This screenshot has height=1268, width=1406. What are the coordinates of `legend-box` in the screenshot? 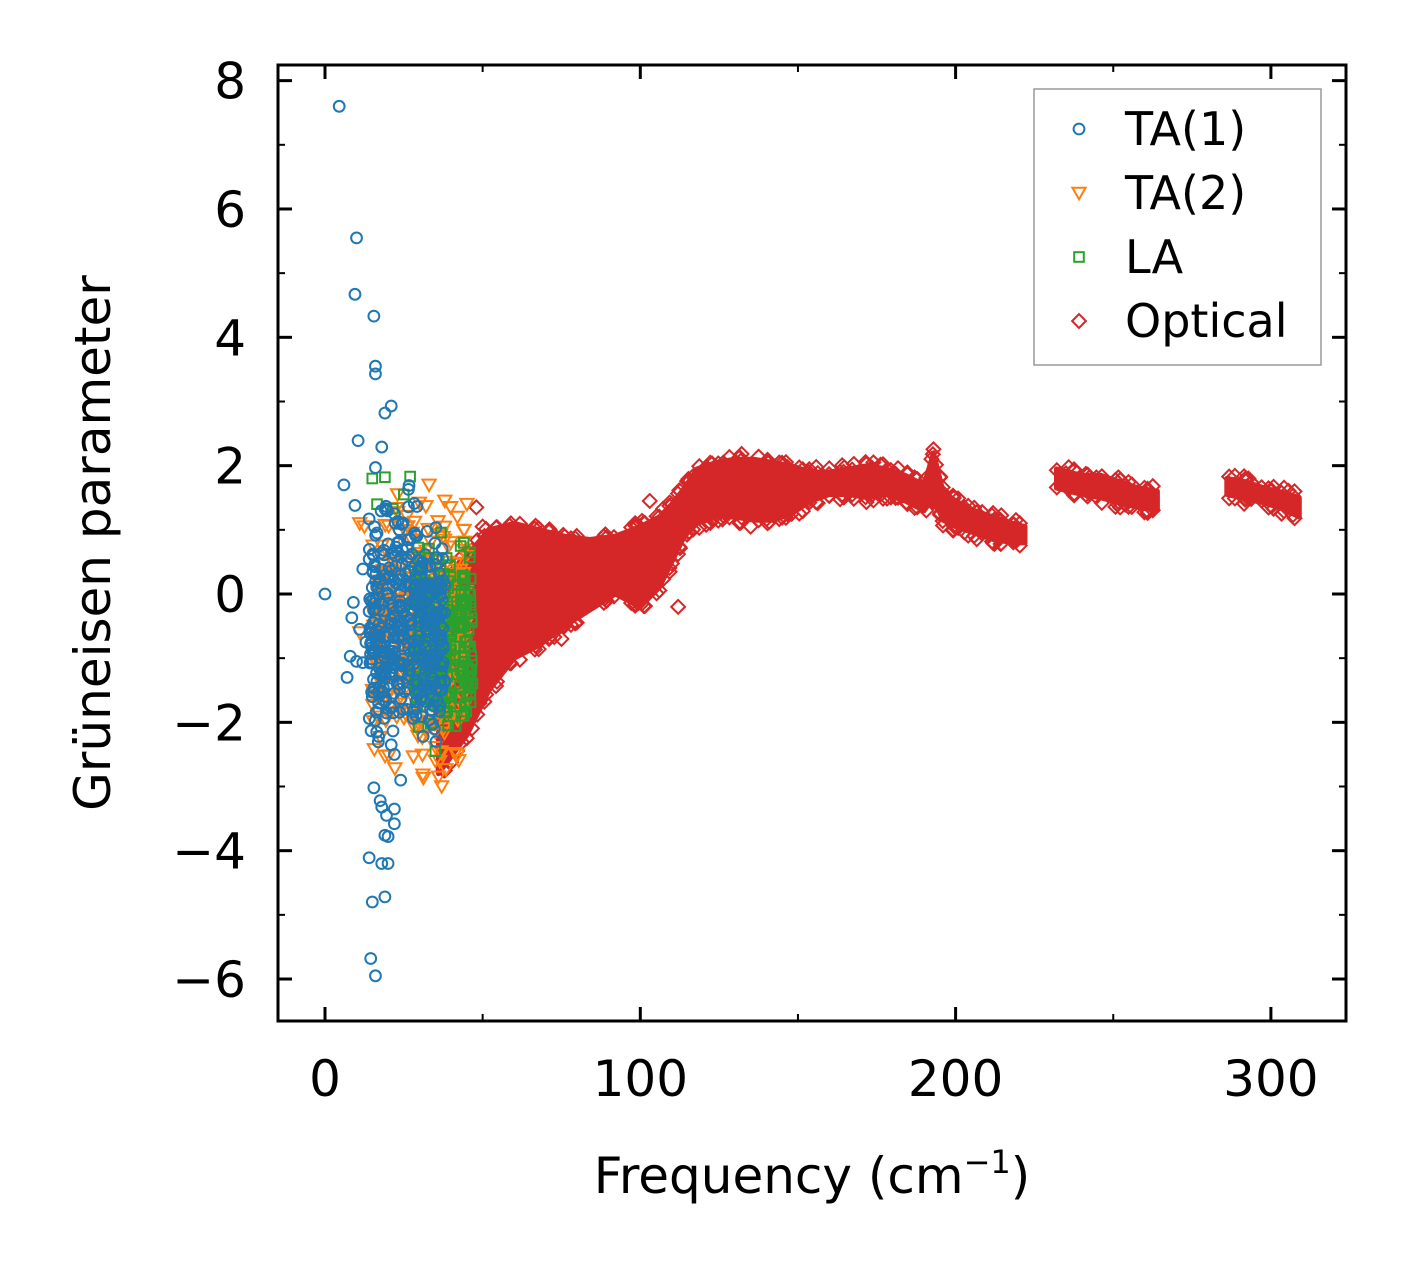 It's located at (1177, 227).